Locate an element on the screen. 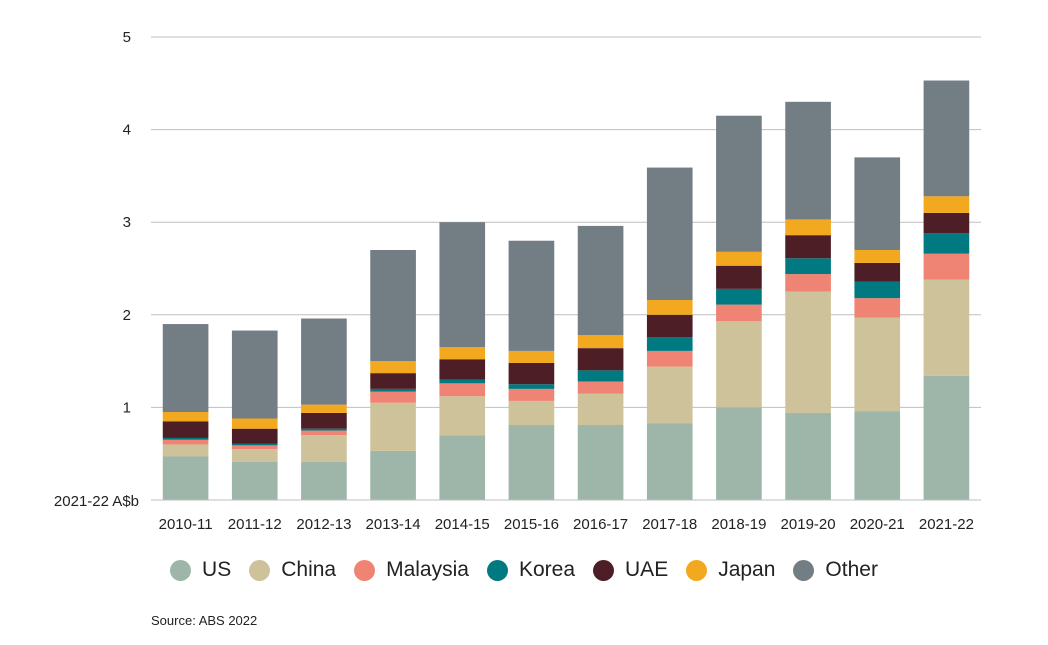  x-tick-label: 2013-14 is located at coordinates (393, 524).